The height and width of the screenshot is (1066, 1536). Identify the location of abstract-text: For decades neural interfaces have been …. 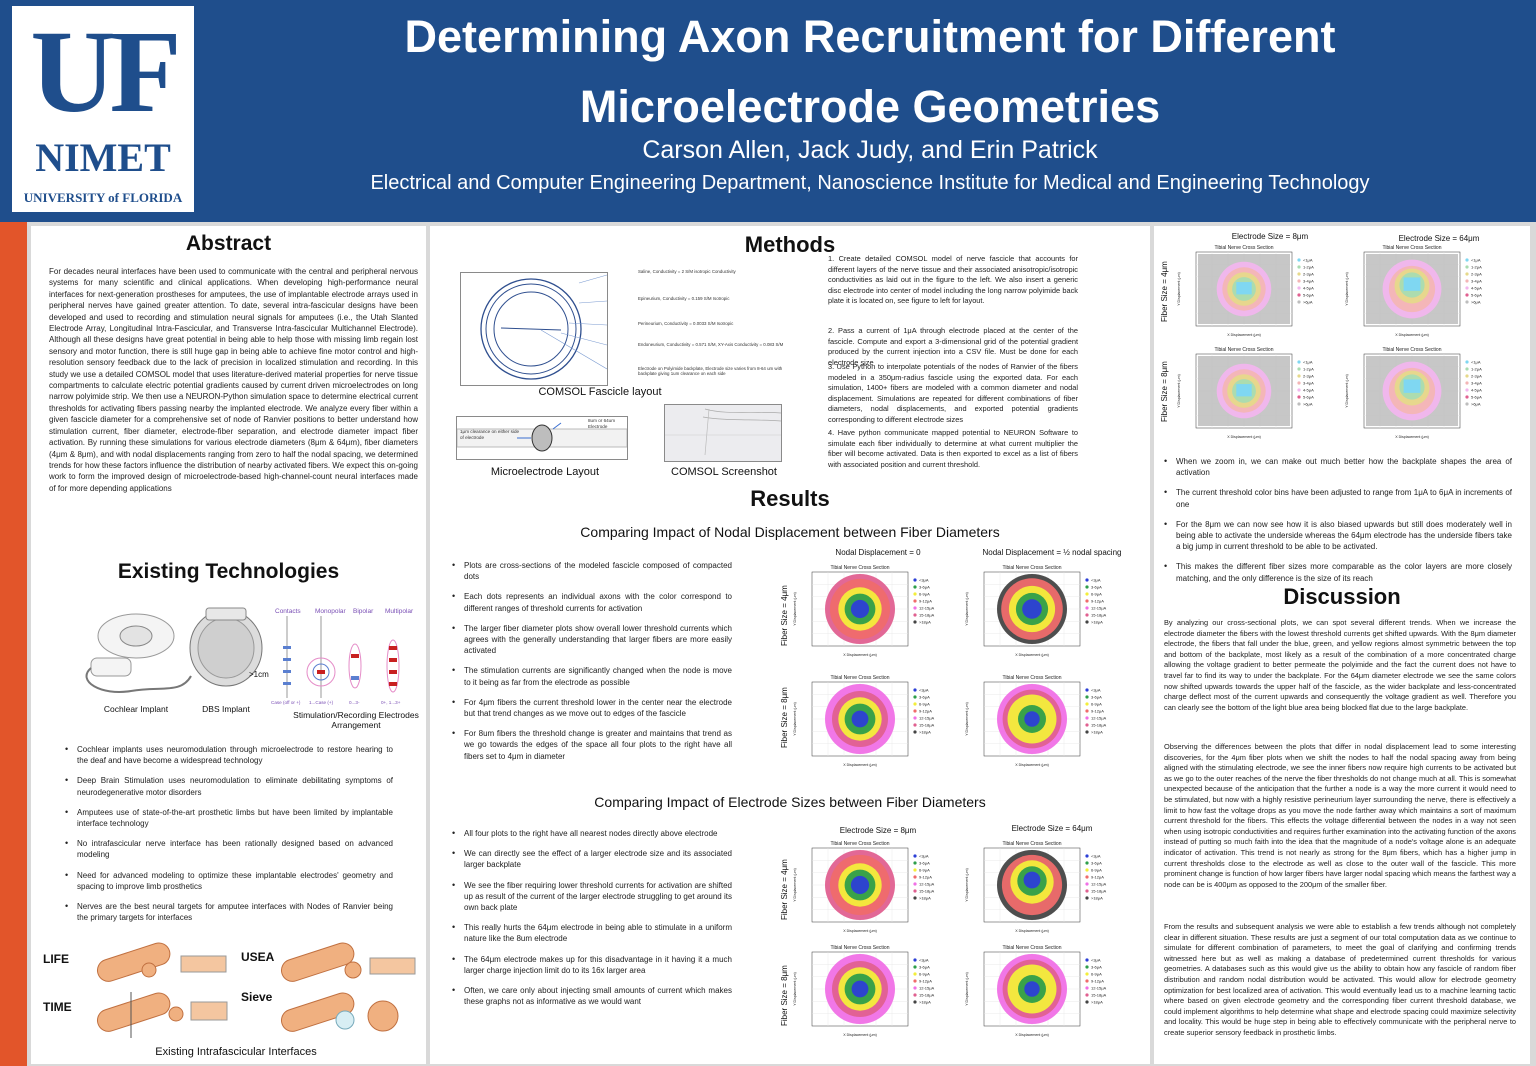
(233, 380).